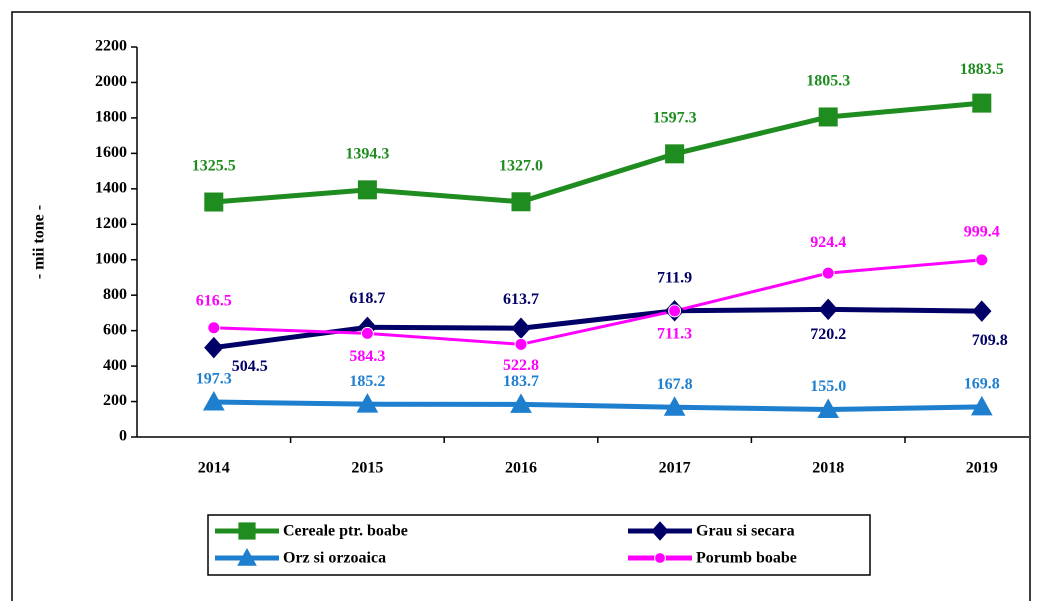  Describe the element at coordinates (828, 386) in the screenshot. I see `data-label: 155.0` at that location.